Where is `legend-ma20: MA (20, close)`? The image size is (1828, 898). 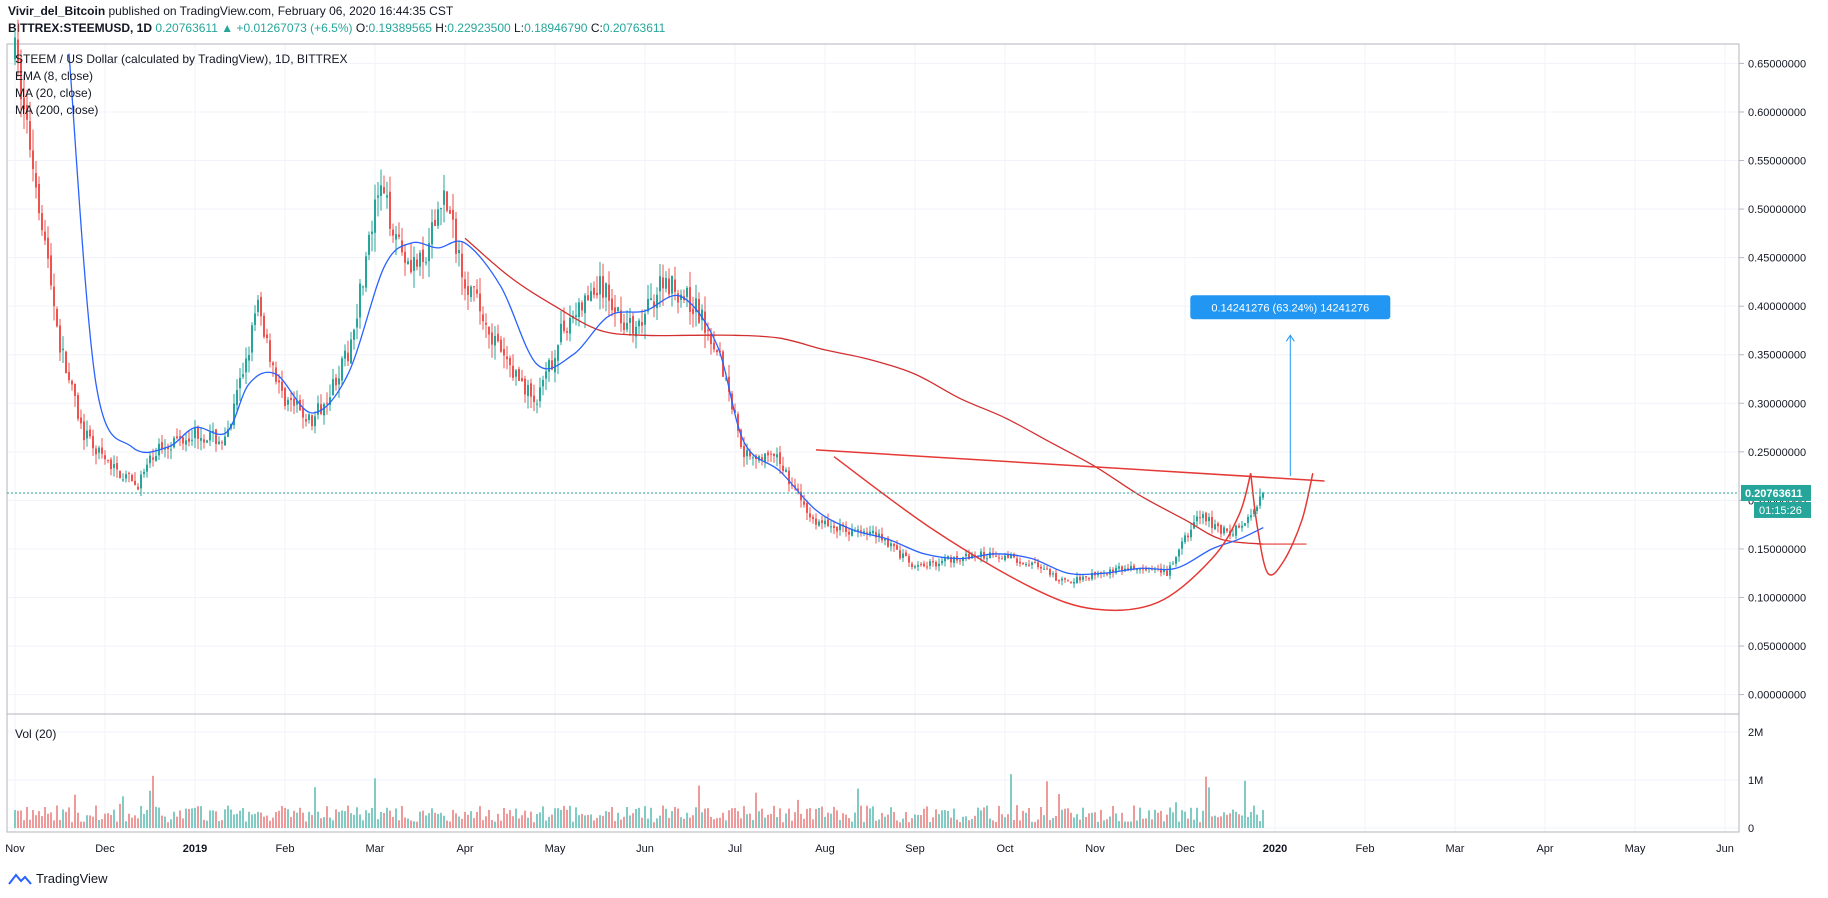 legend-ma20: MA (20, close) is located at coordinates (53, 93).